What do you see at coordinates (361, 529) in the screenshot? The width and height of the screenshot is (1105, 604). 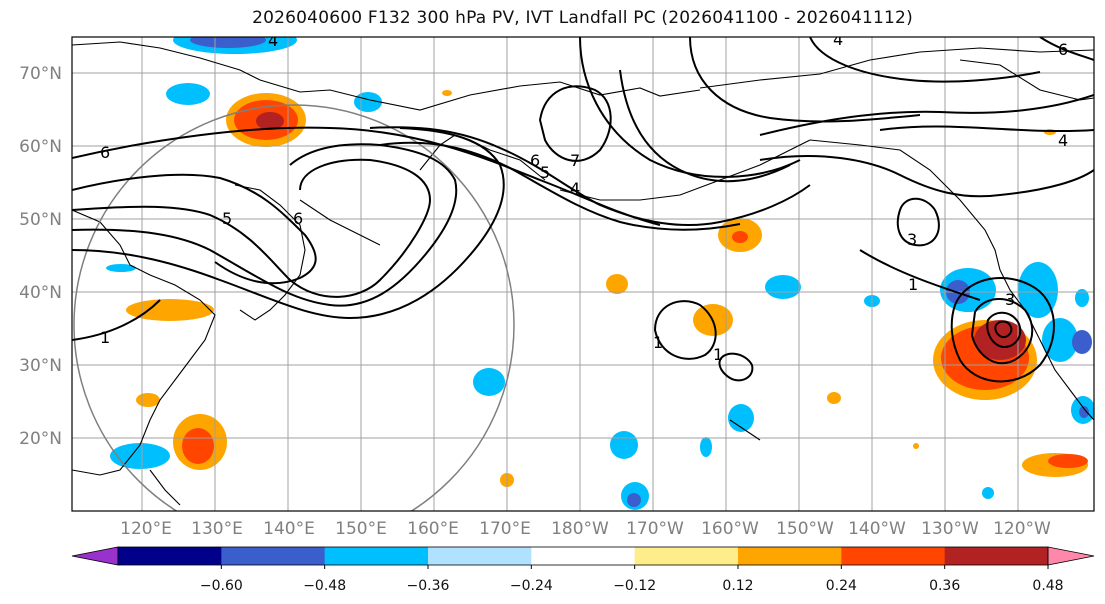 I see `lon-label: 150°E` at bounding box center [361, 529].